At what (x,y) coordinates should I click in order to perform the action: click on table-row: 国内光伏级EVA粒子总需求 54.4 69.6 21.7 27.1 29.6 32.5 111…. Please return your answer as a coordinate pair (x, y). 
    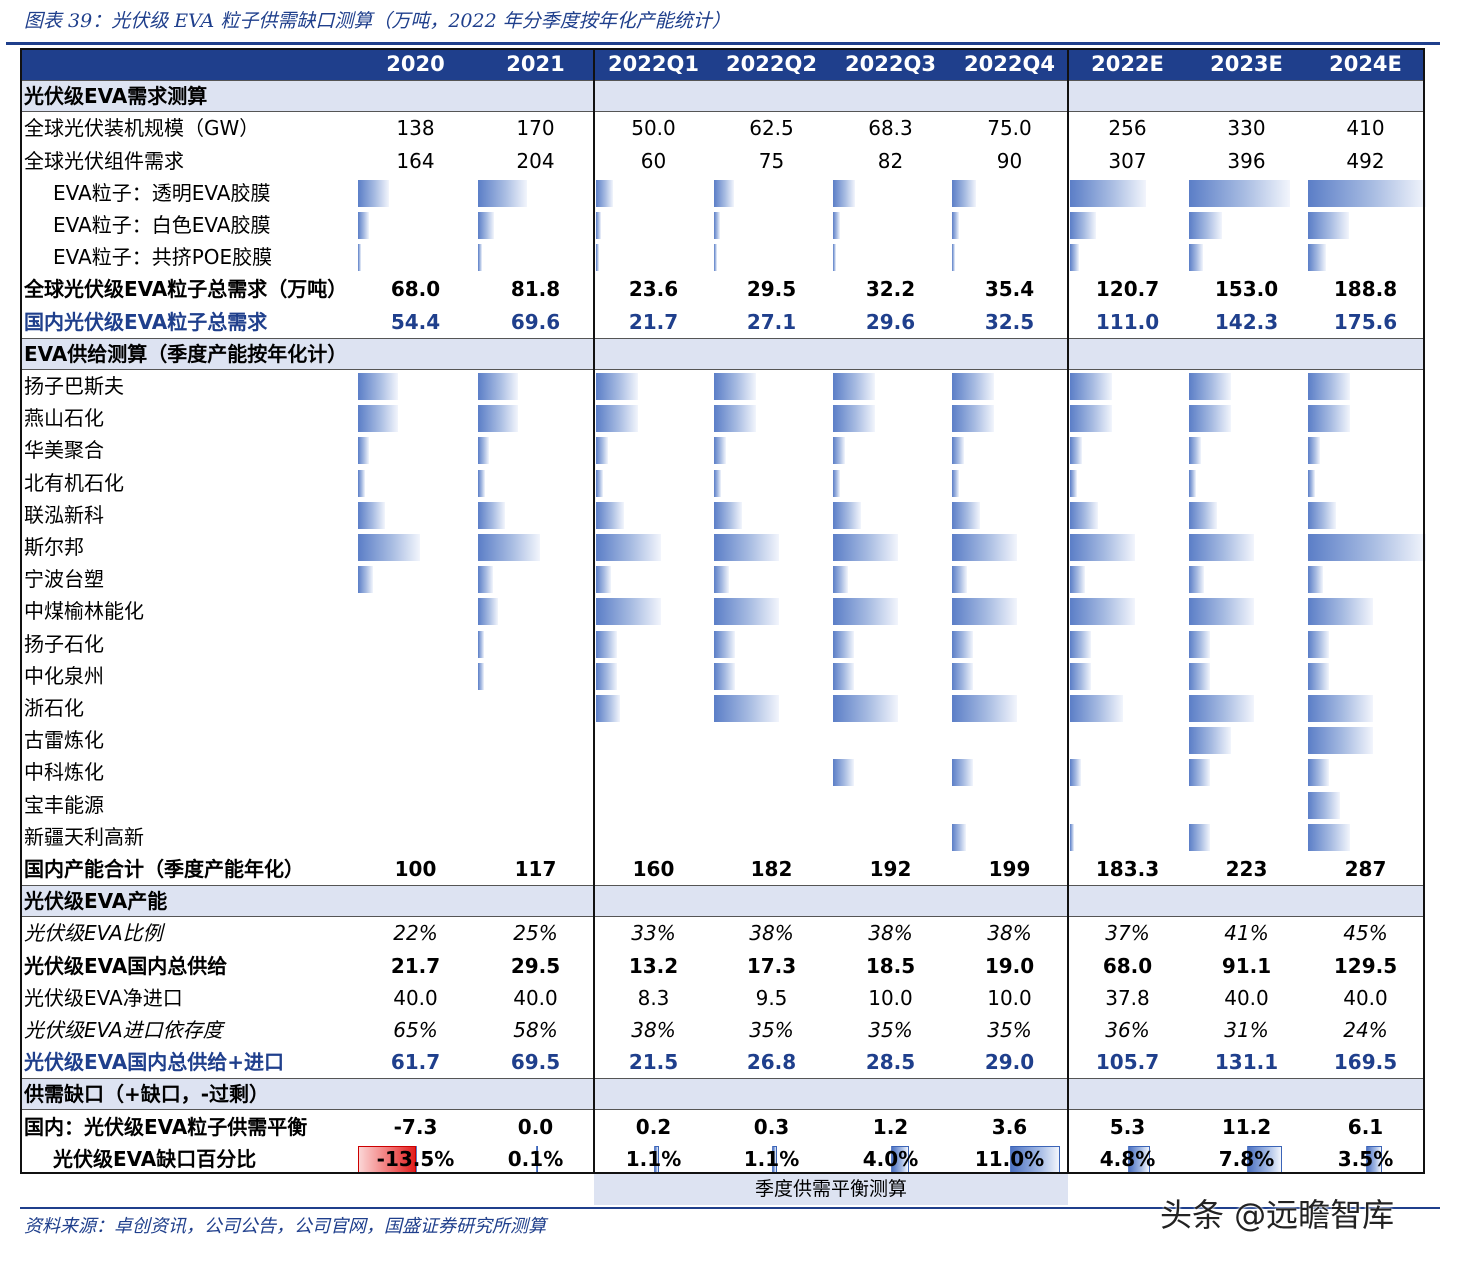
    Looking at the image, I should click on (722, 322).